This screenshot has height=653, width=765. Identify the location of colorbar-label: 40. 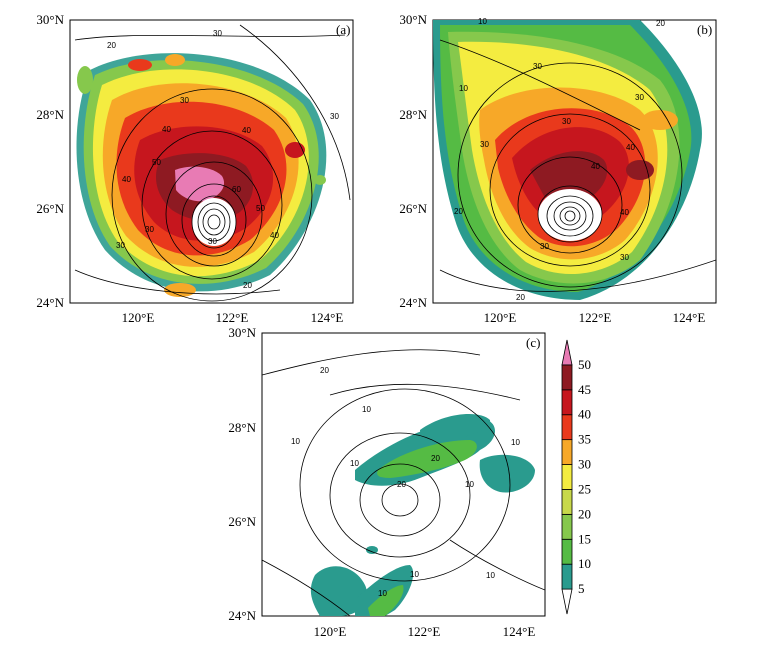
(584, 414).